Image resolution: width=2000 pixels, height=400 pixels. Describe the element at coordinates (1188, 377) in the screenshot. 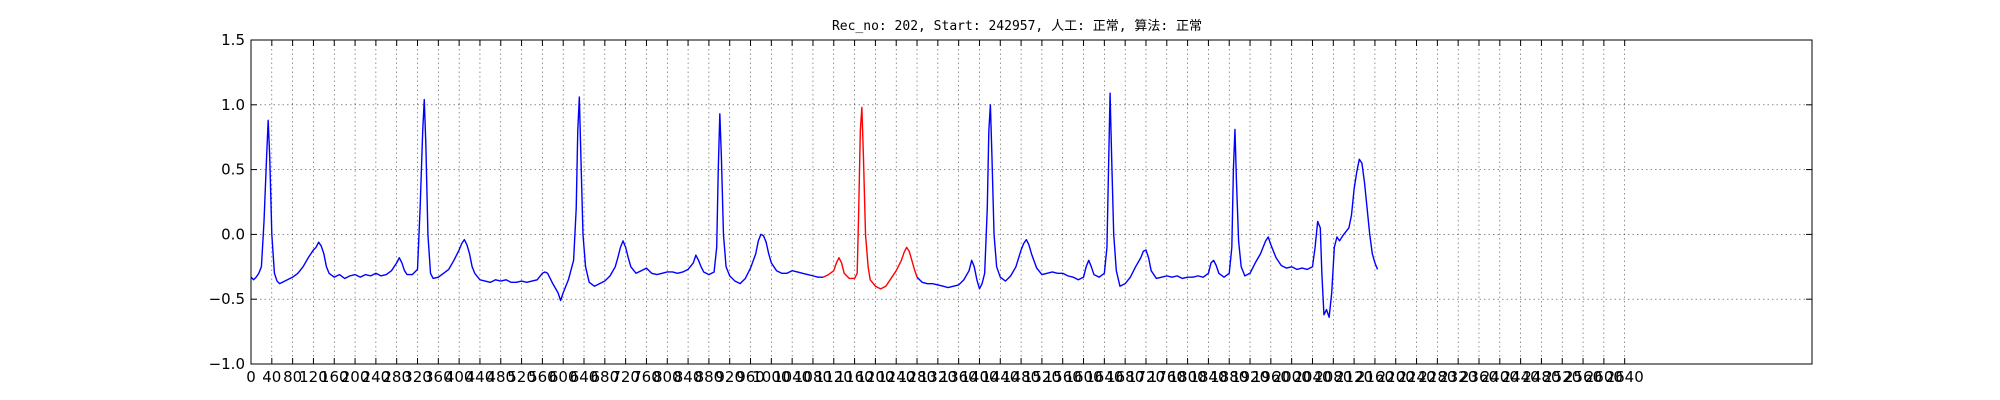

I see `x-tick-label: 1800` at that location.